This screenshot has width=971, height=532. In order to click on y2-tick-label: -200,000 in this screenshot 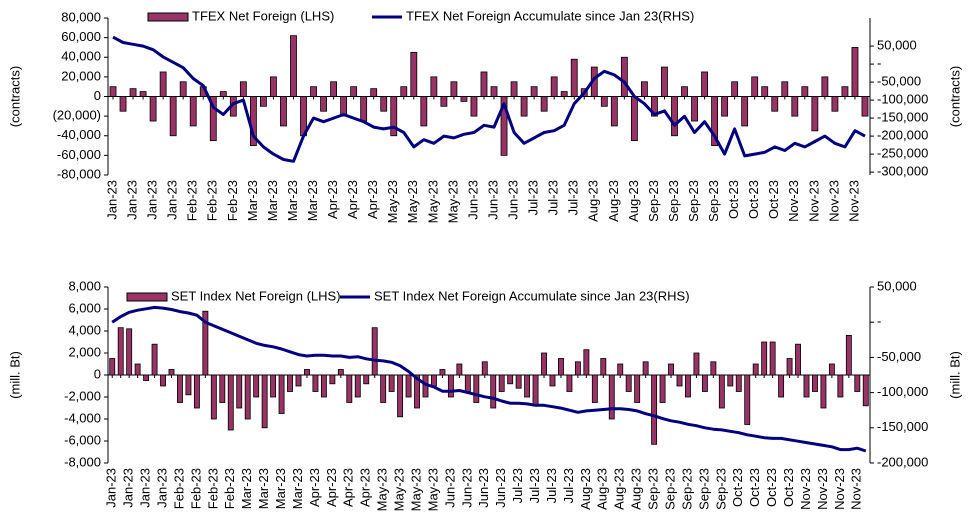, I will do `click(902, 135)`.